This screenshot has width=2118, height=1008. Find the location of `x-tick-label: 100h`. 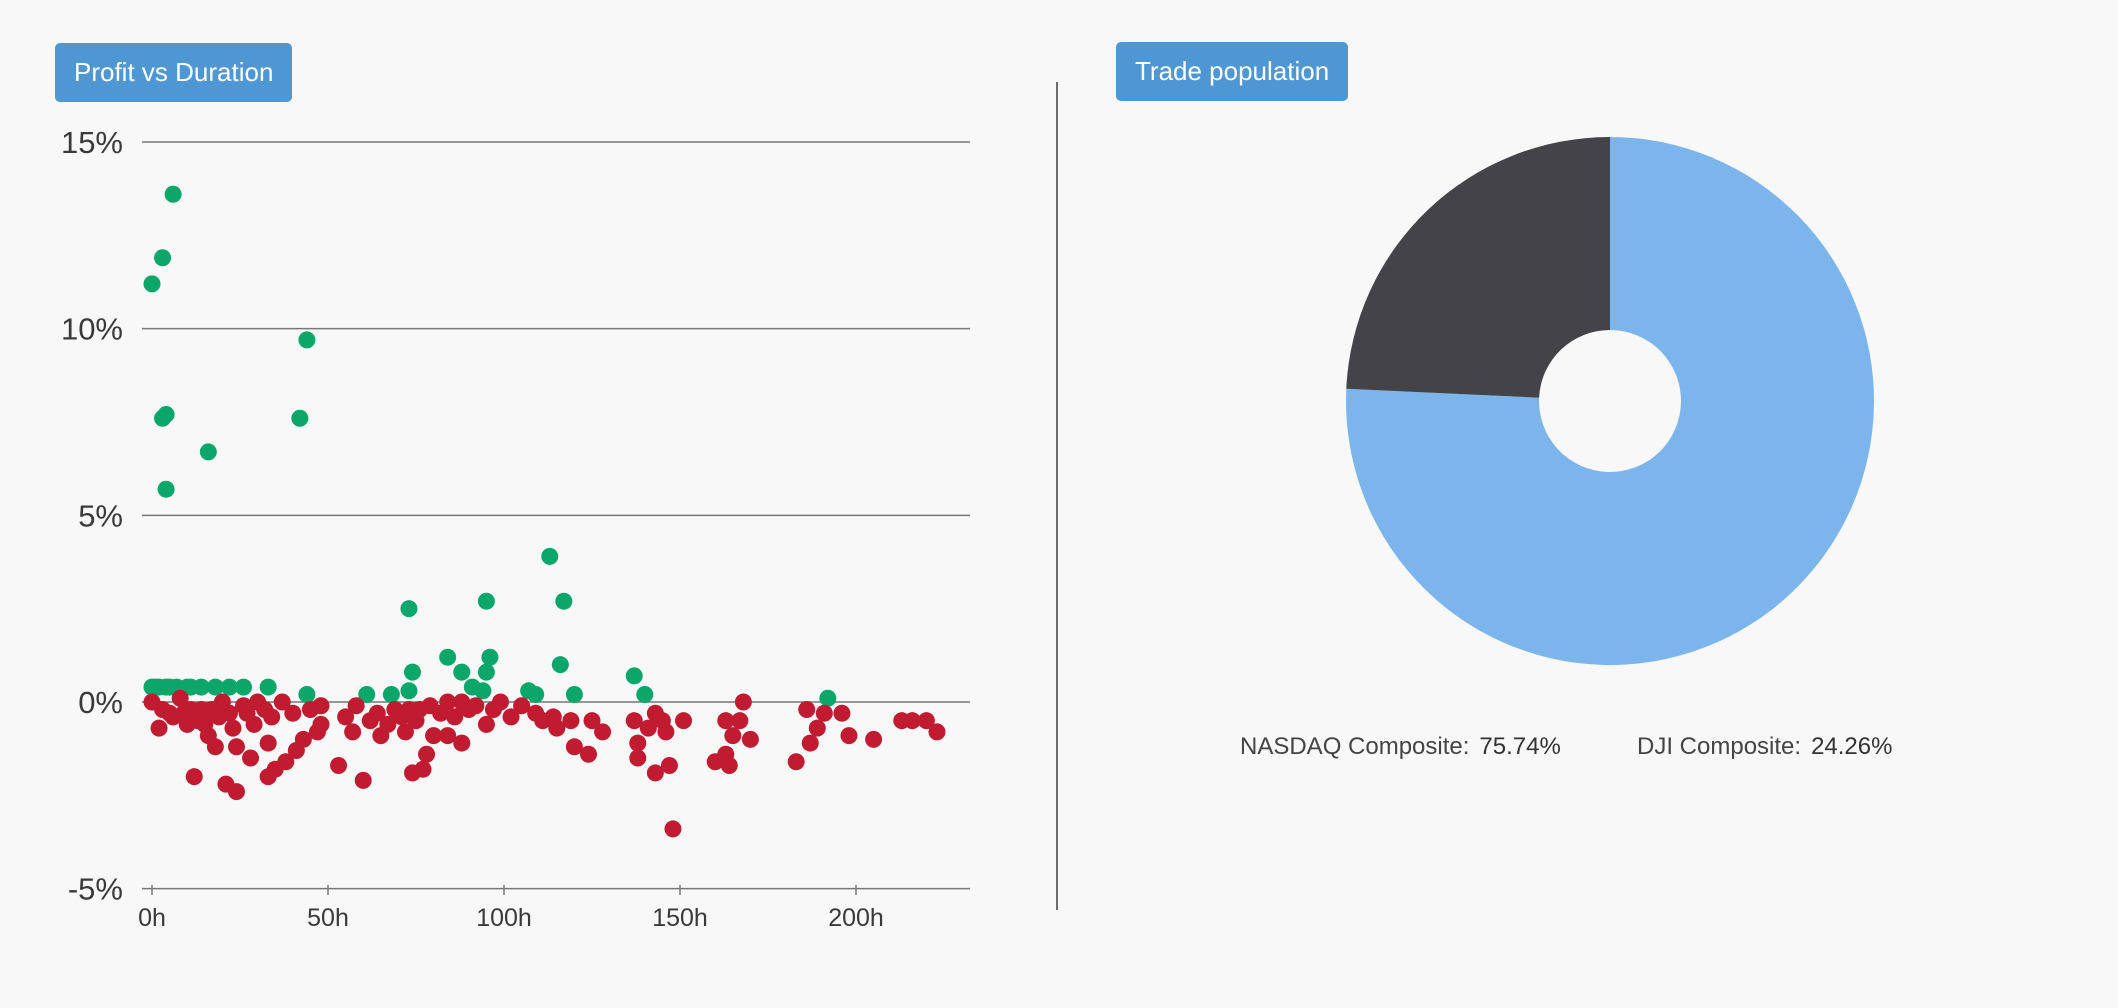

x-tick-label: 100h is located at coordinates (504, 918).